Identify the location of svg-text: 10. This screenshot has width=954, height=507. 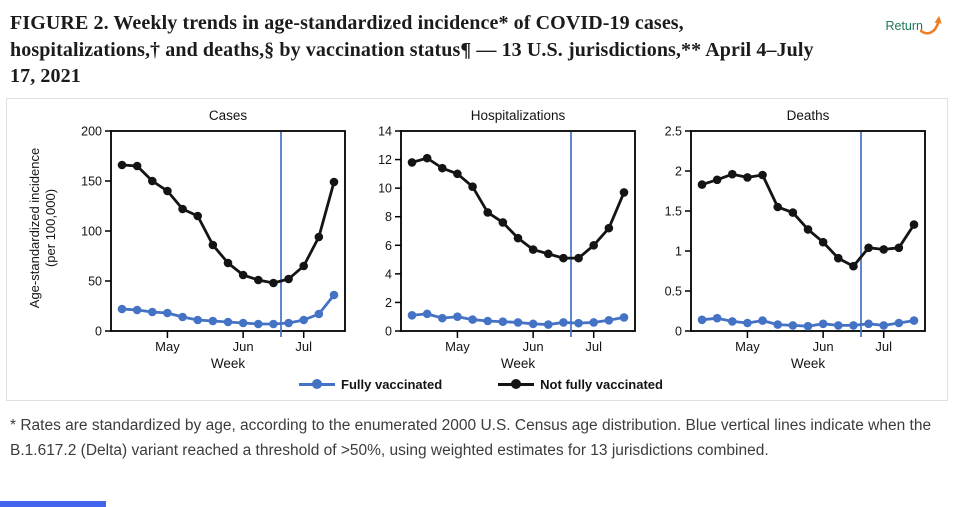
(385, 188).